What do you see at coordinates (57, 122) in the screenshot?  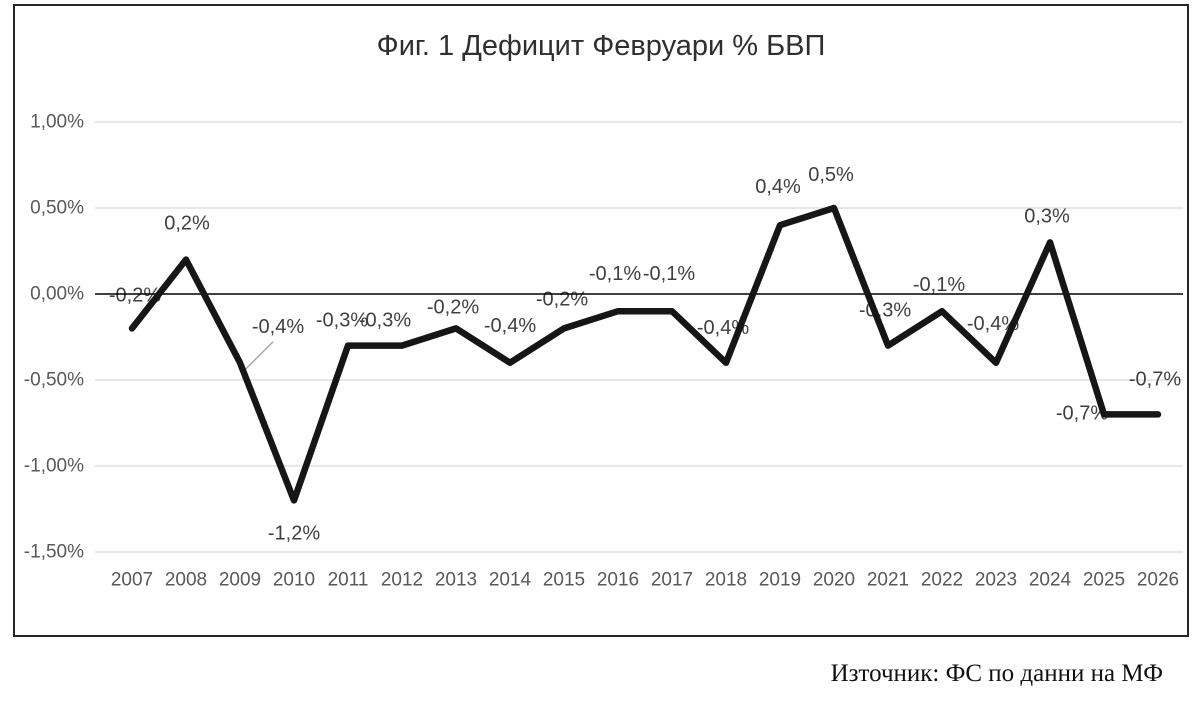 I see `y-axis-tick-label: 1,00%` at bounding box center [57, 122].